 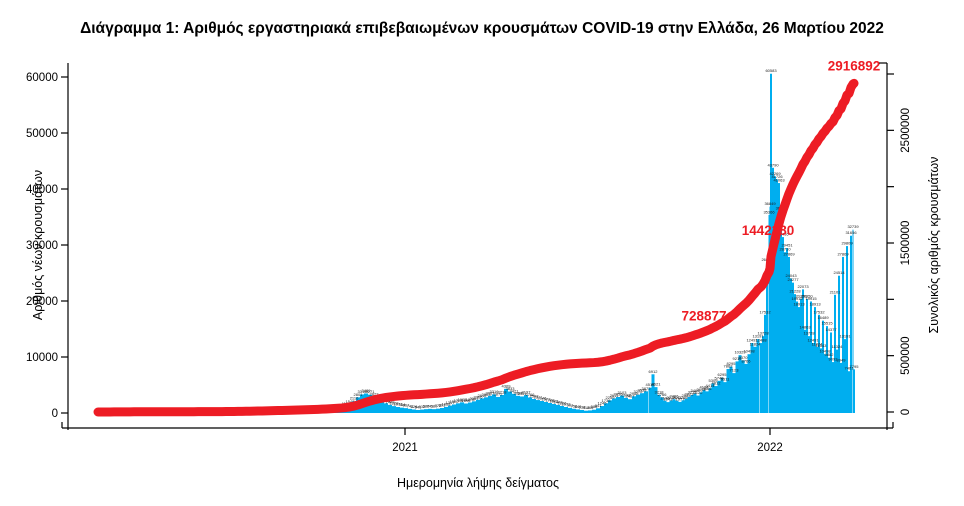 I want to click on bar-value-label: 11324, so click(x=838, y=346).